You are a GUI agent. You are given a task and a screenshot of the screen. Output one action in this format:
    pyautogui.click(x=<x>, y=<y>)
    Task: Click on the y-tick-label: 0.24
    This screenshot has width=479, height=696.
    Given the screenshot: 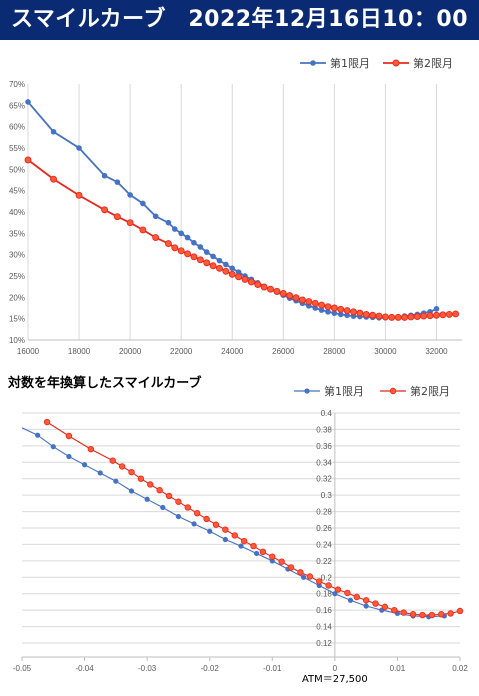 What is the action you would take?
    pyautogui.click(x=324, y=544)
    